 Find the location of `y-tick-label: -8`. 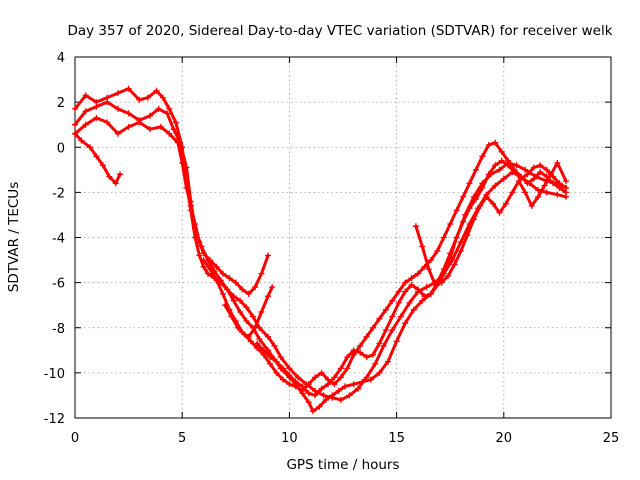

y-tick-label: -8 is located at coordinates (58, 329).